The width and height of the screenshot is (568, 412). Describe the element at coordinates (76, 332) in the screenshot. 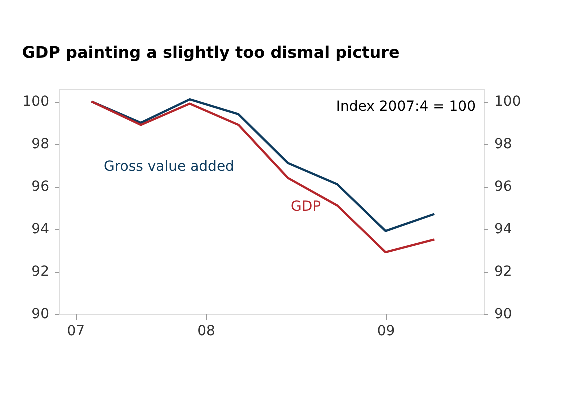

I see `x-tick-label: 07` at that location.